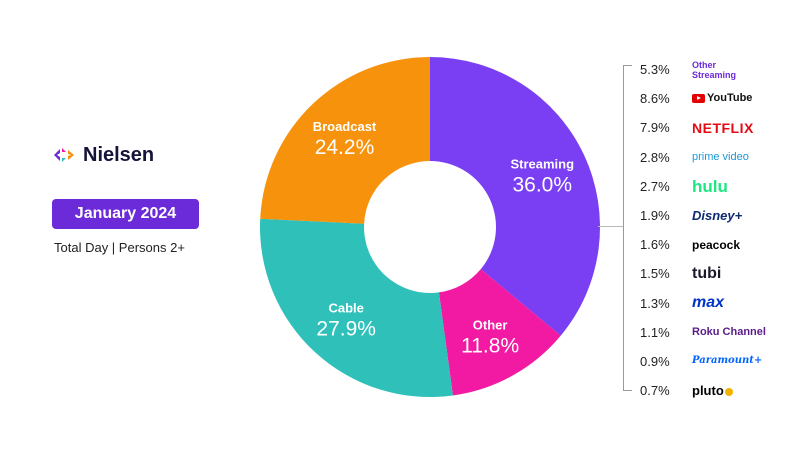  I want to click on tubi-logo: tubi, so click(707, 273).